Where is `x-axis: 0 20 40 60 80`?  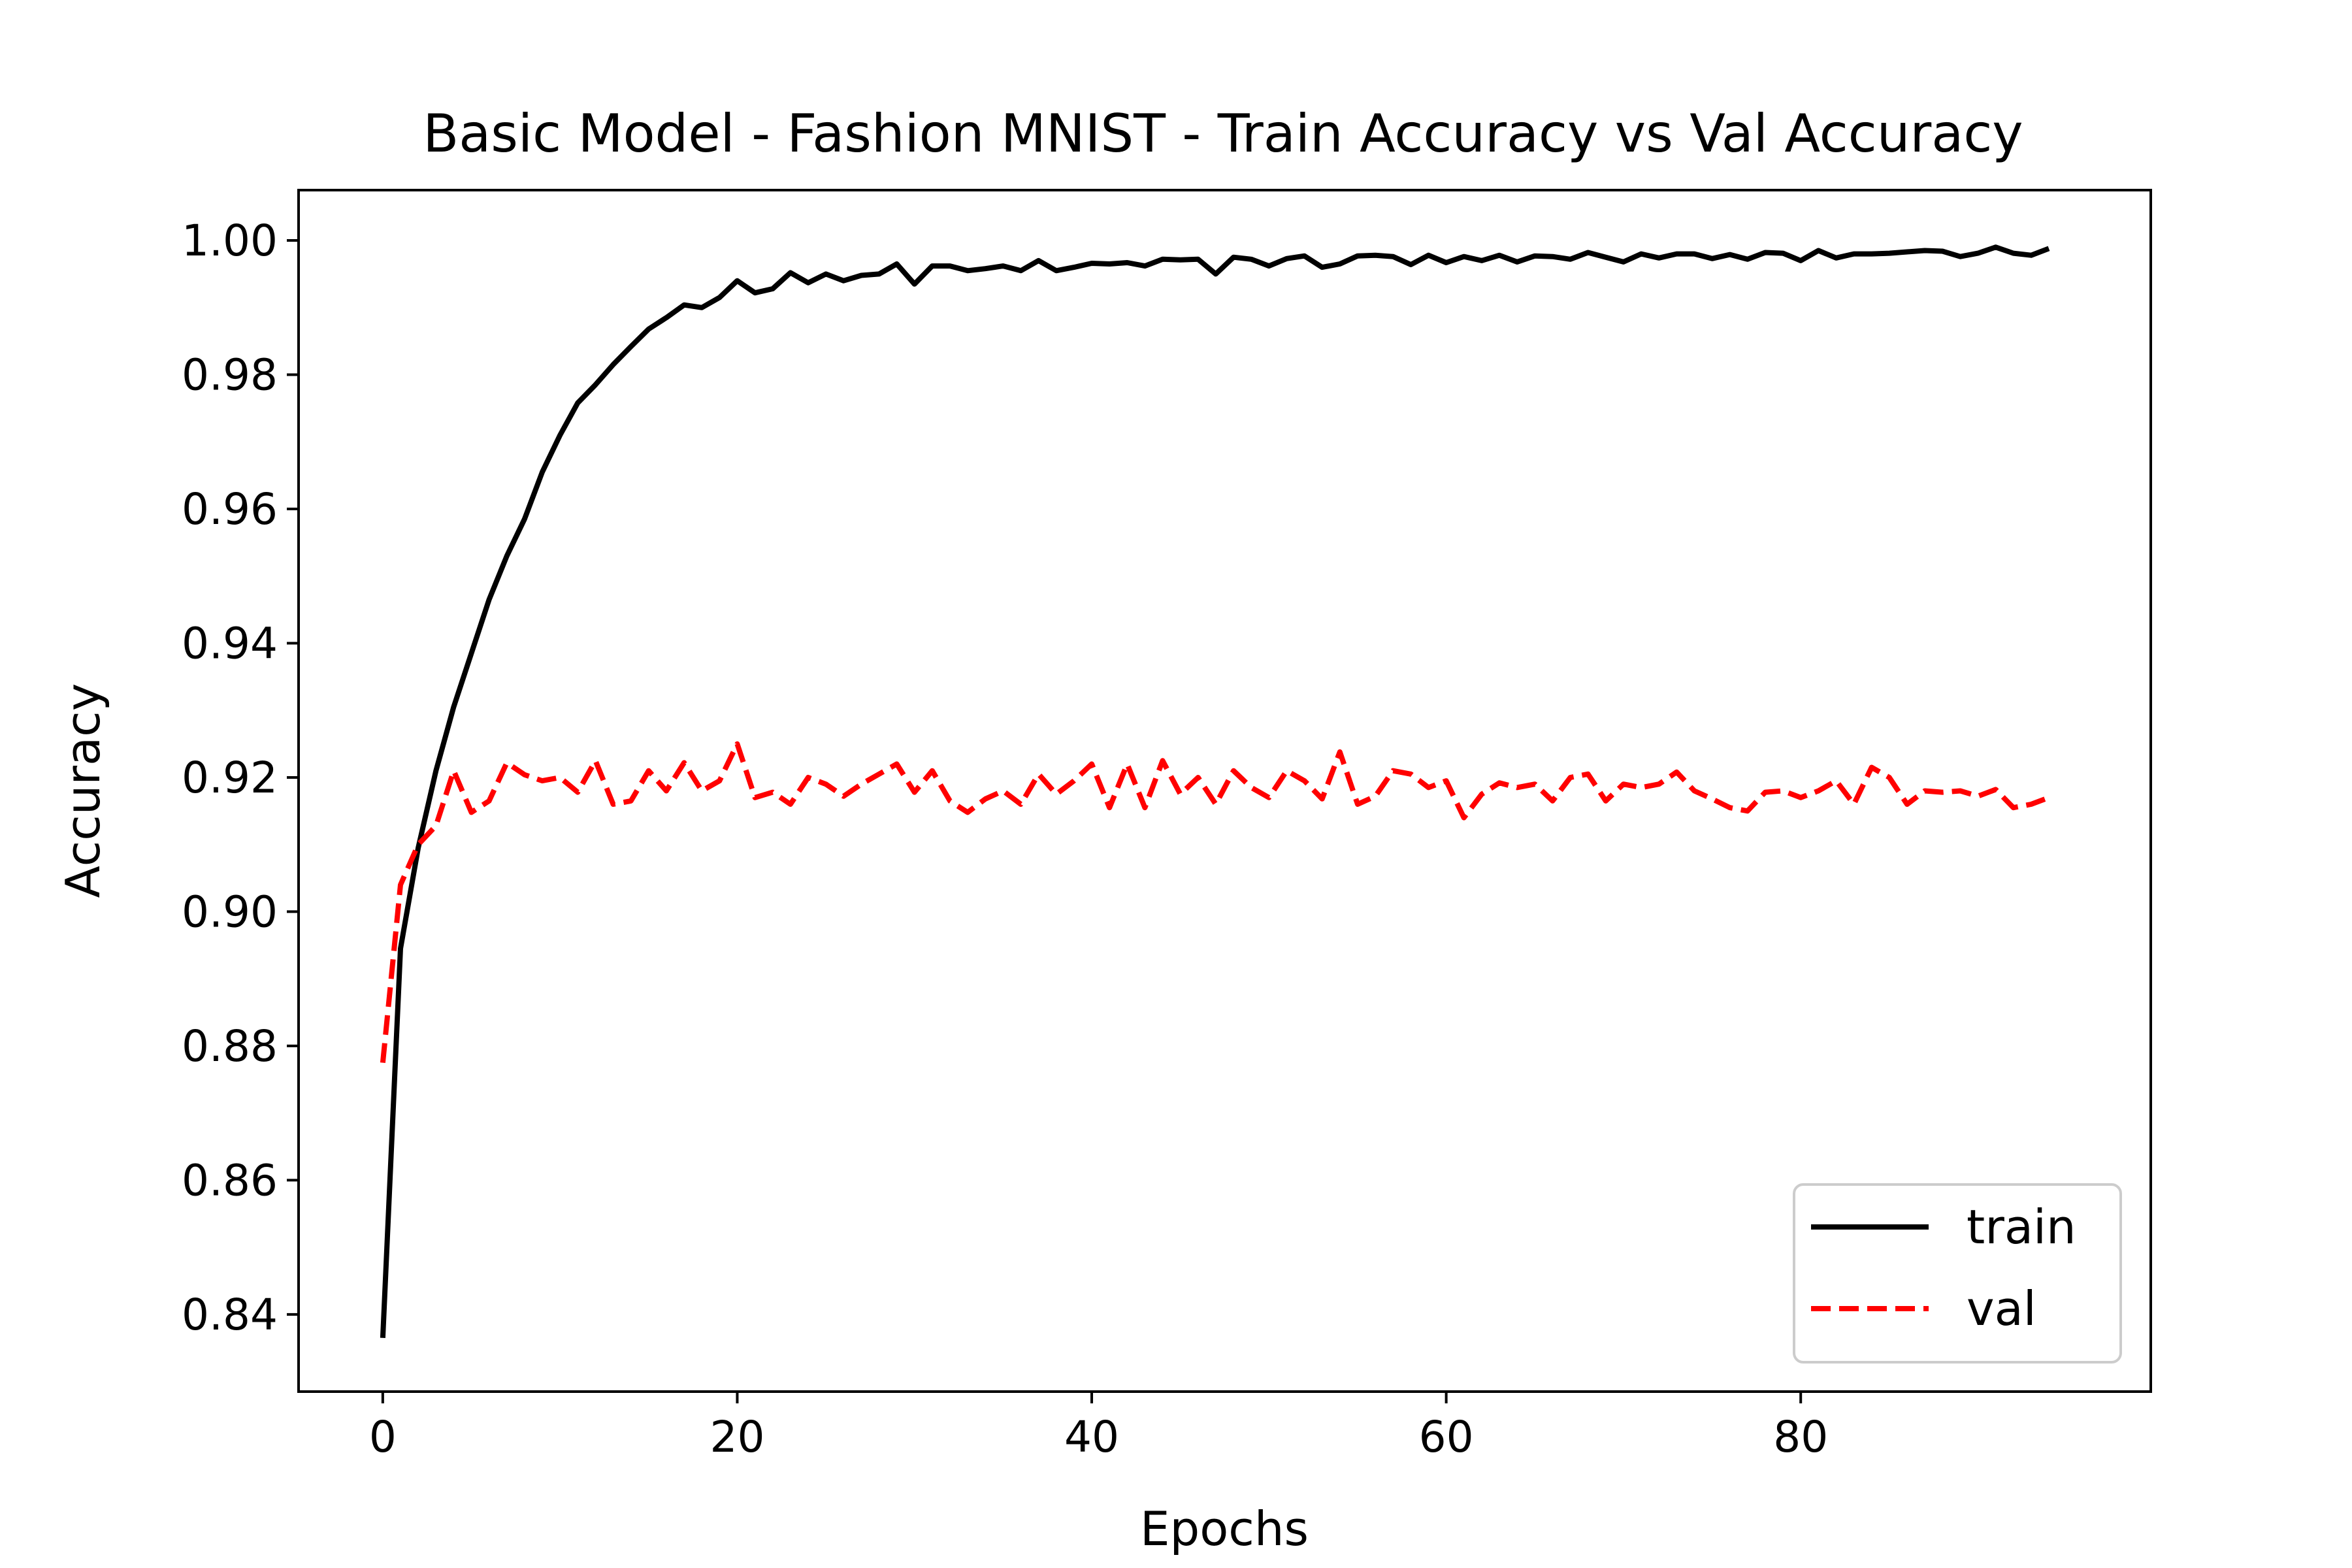
x-axis: 0 20 40 60 80 is located at coordinates (1098, 1427).